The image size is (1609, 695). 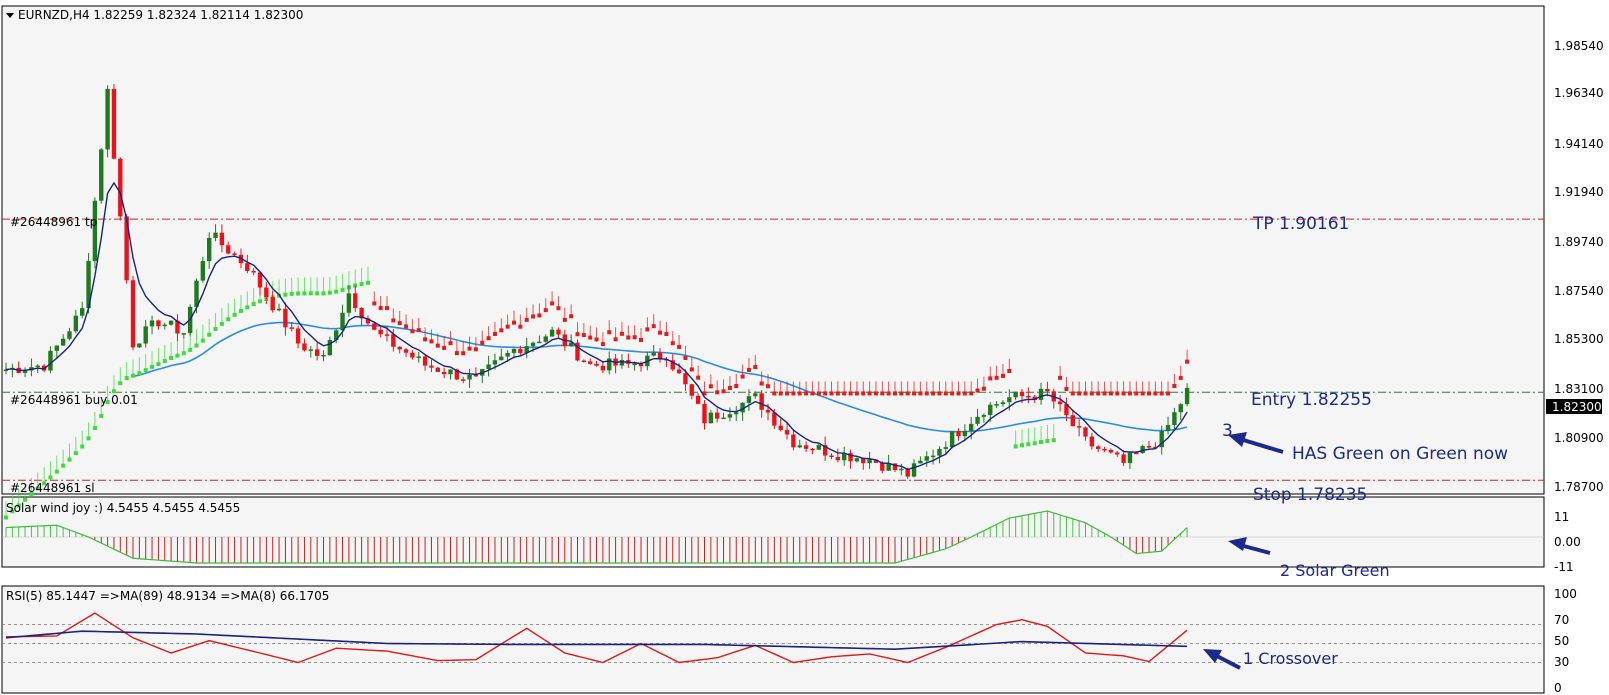 I want to click on current-price-tag, so click(x=1574, y=406).